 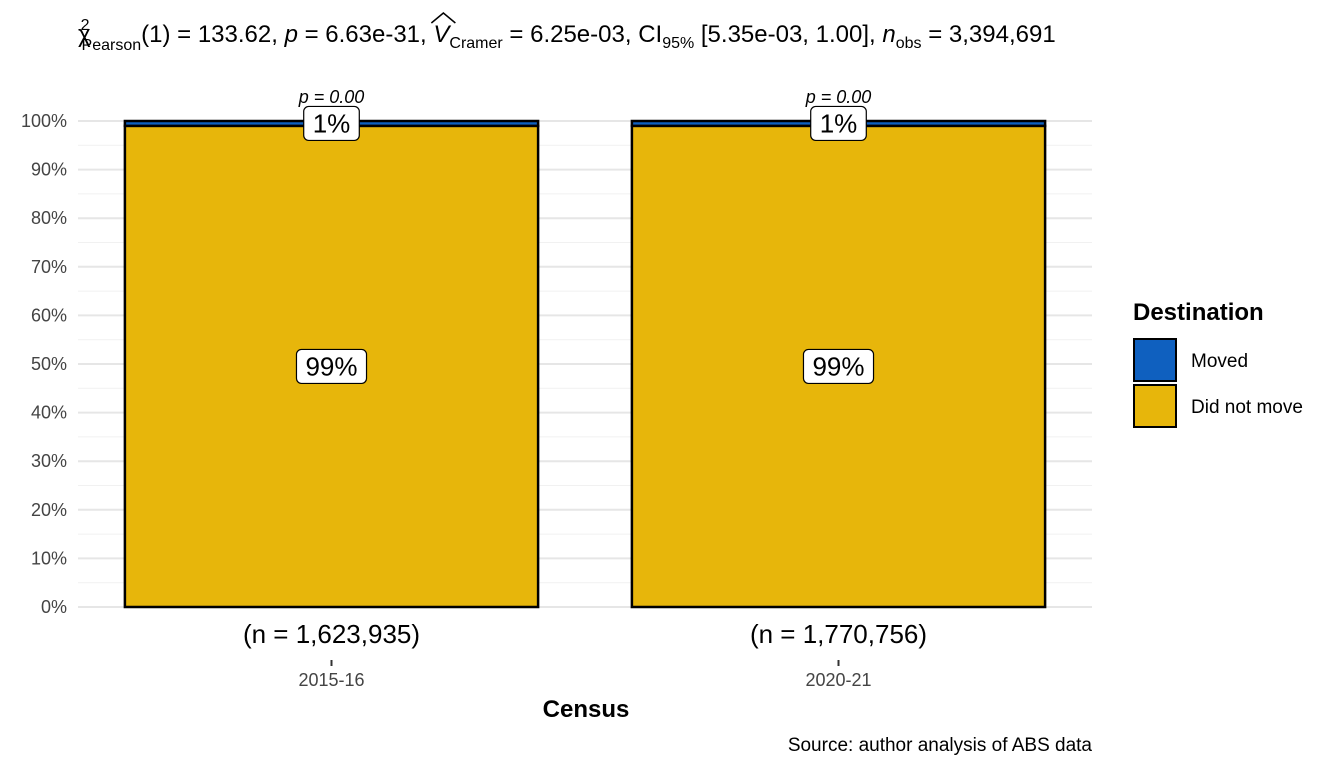 I want to click on y-tick-label: 20%, so click(x=49, y=510).